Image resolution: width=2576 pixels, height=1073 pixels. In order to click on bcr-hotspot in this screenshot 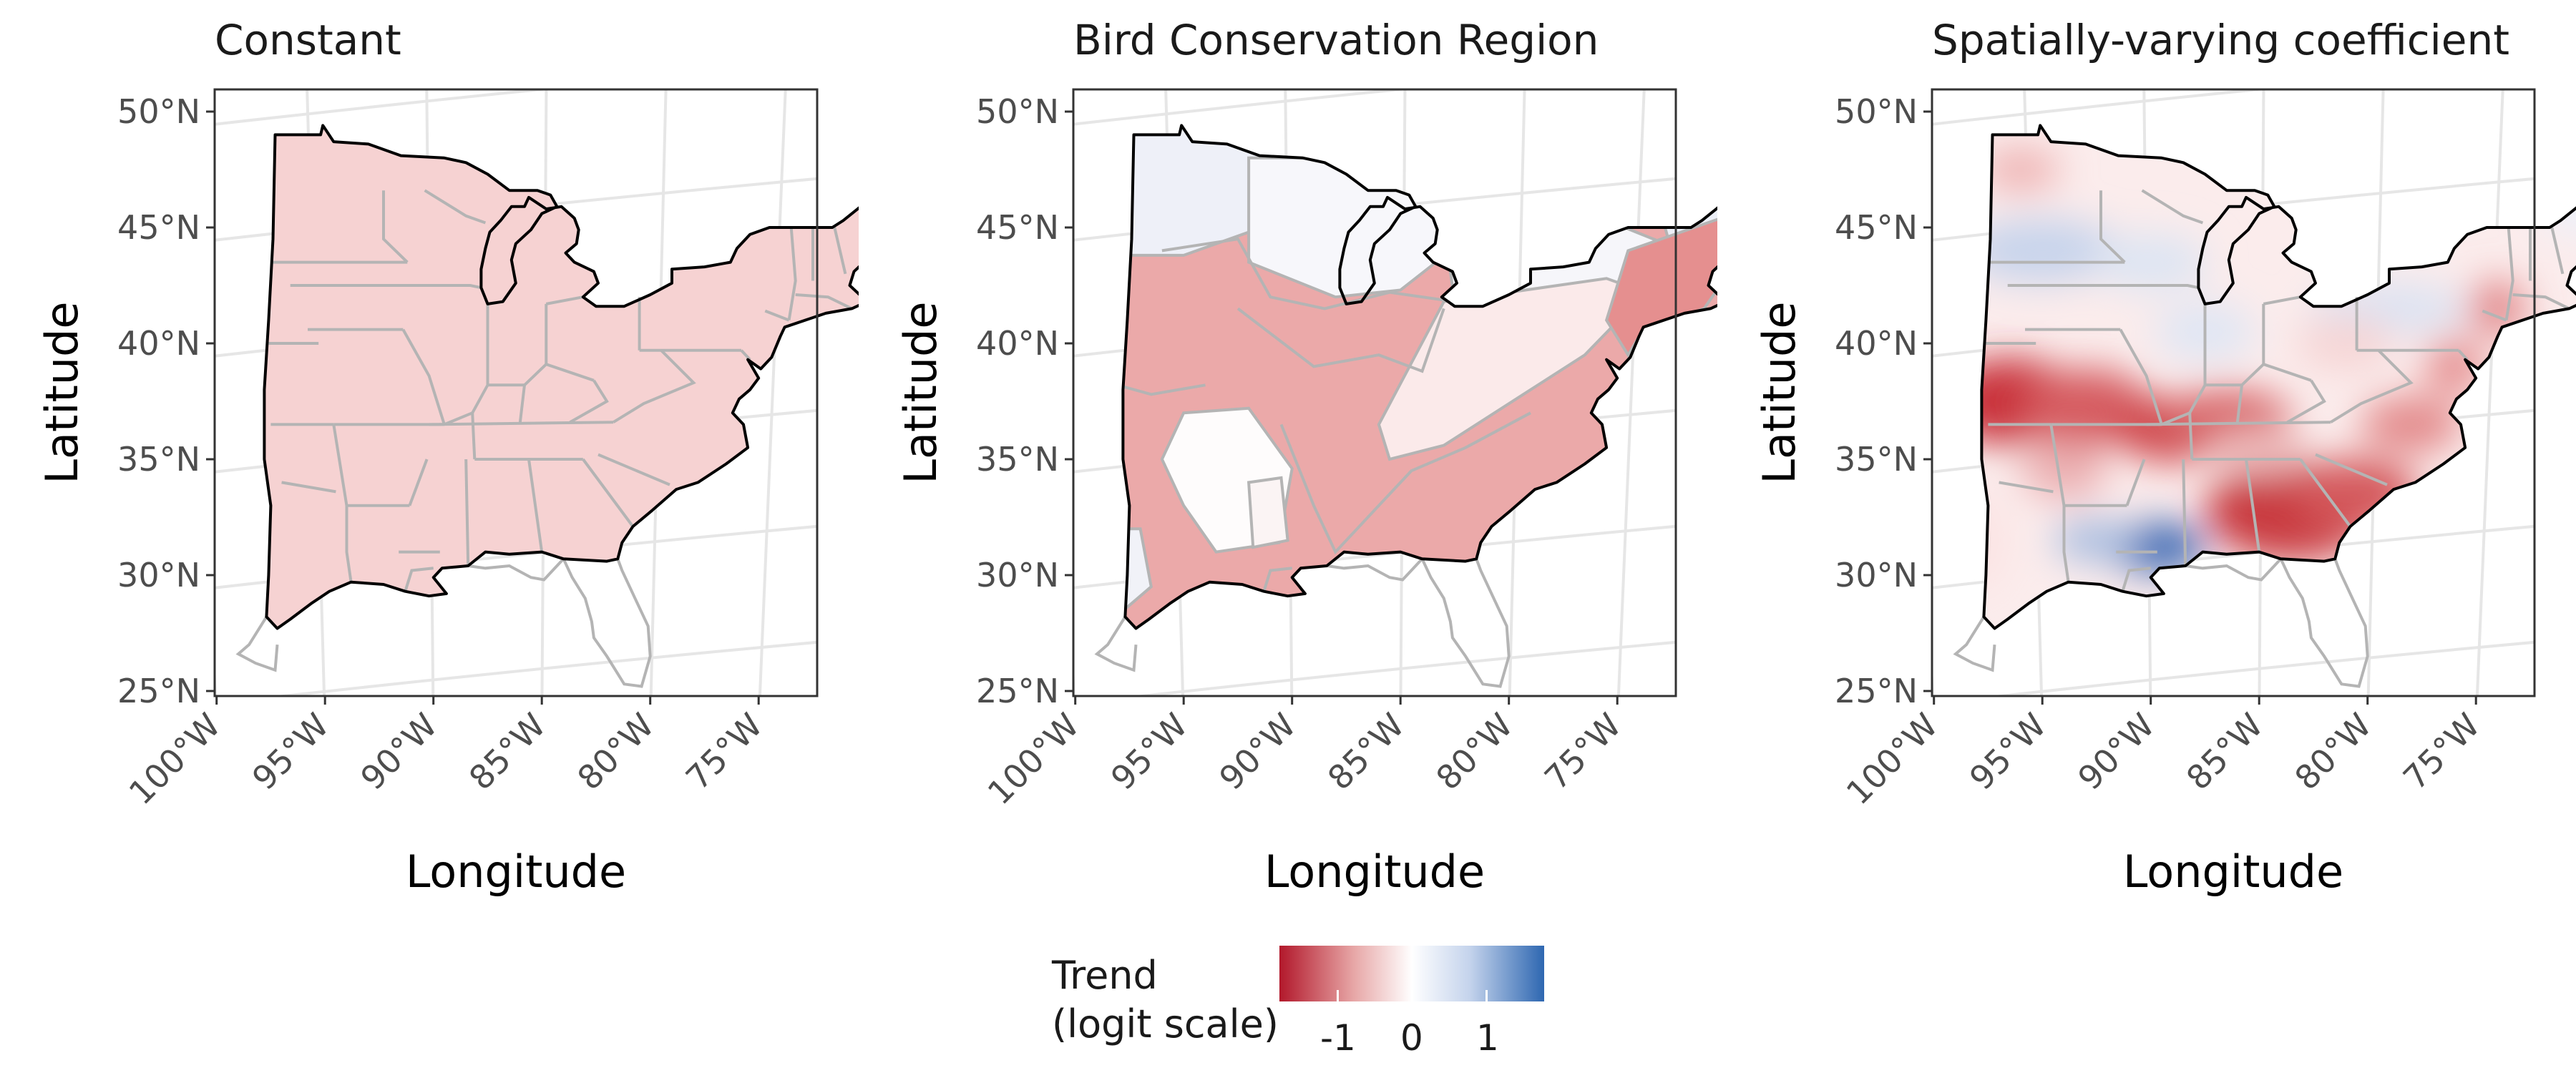, I will do `click(1101, 253)`.